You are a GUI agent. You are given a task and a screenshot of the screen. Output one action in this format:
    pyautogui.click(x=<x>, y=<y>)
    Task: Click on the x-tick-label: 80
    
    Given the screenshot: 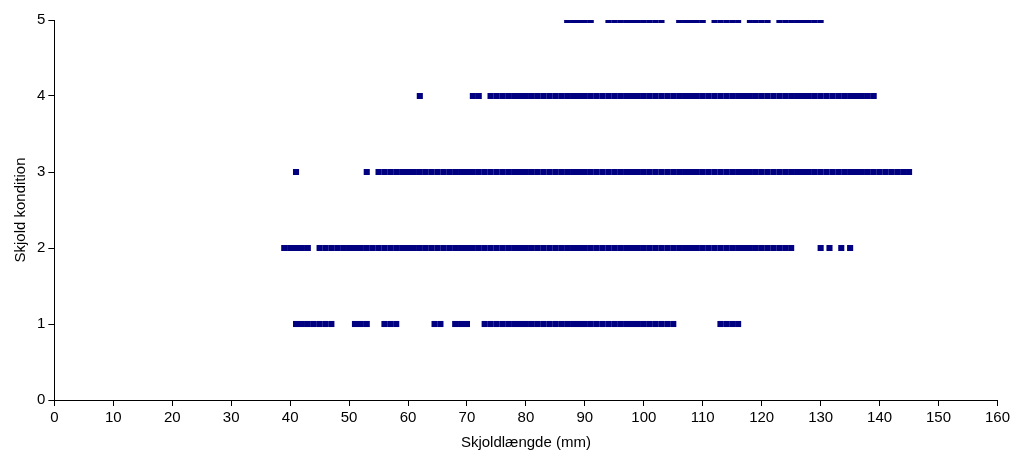 What is the action you would take?
    pyautogui.click(x=526, y=417)
    